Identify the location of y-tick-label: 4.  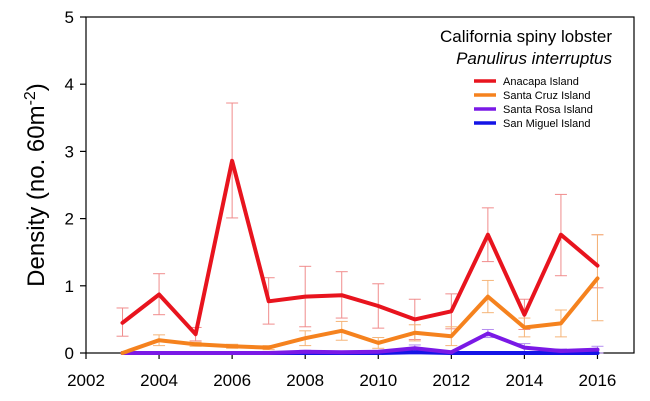
(69, 84).